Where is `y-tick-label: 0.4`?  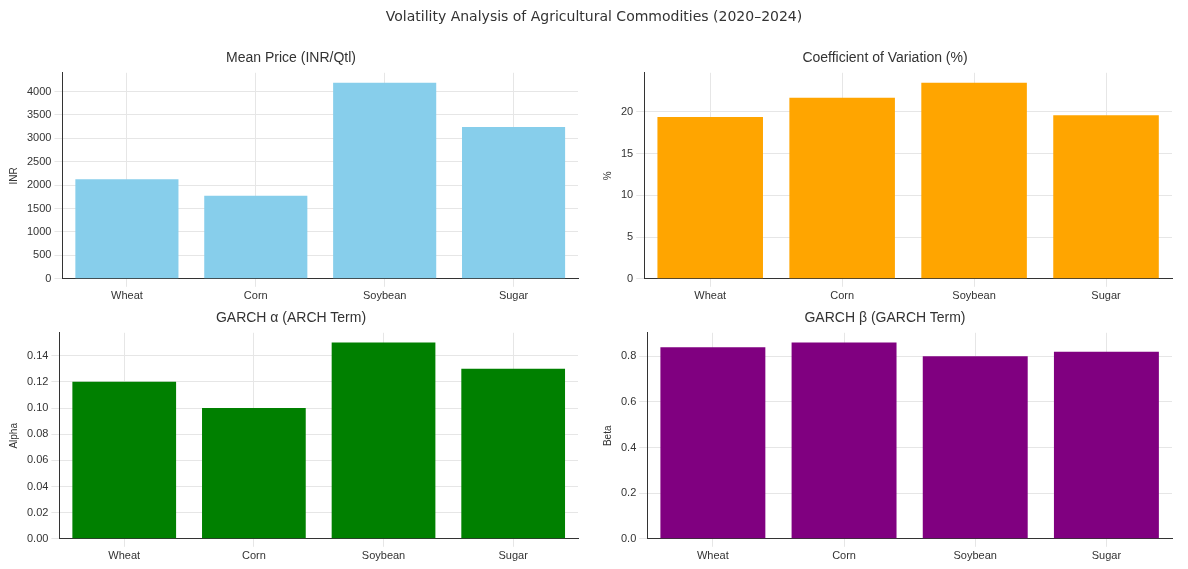 y-tick-label: 0.4 is located at coordinates (628, 446).